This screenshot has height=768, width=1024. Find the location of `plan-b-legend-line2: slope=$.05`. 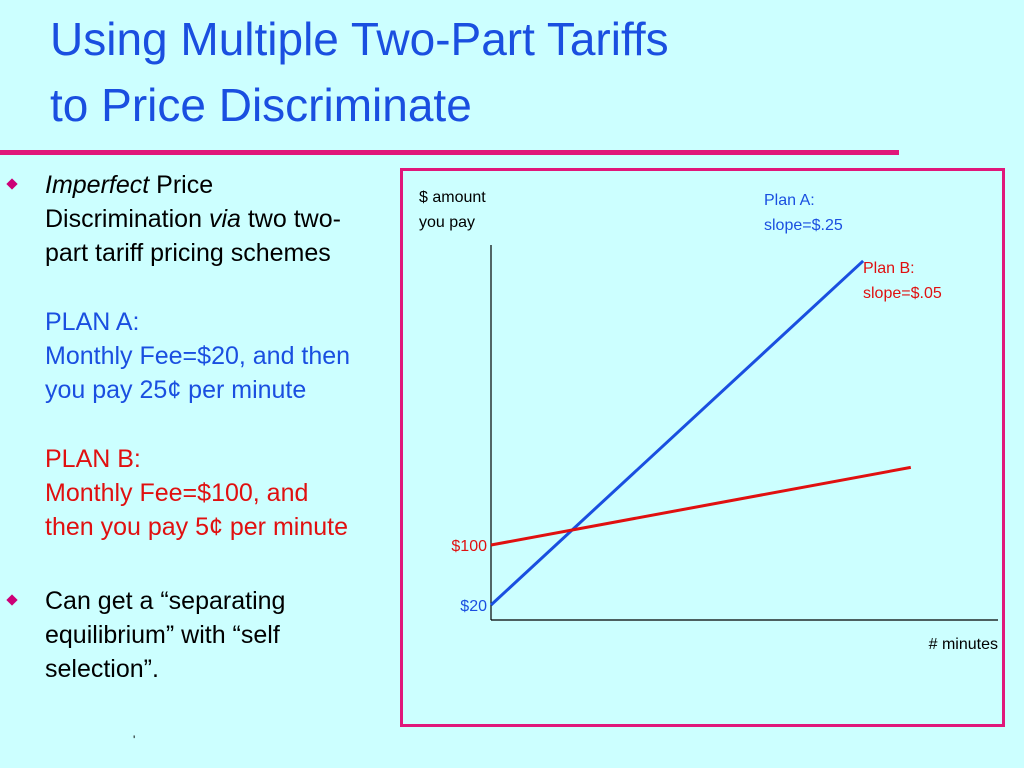

plan-b-legend-line2: slope=$.05 is located at coordinates (902, 293).